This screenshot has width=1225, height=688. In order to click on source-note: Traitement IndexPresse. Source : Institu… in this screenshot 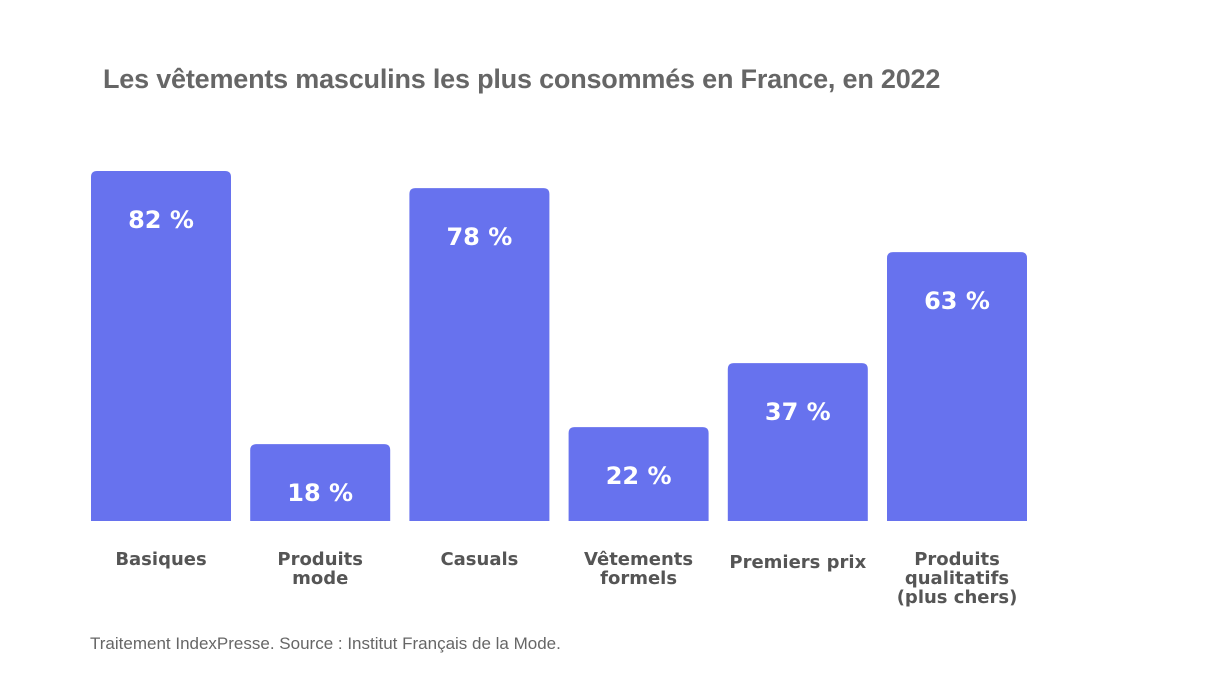, I will do `click(325, 643)`.